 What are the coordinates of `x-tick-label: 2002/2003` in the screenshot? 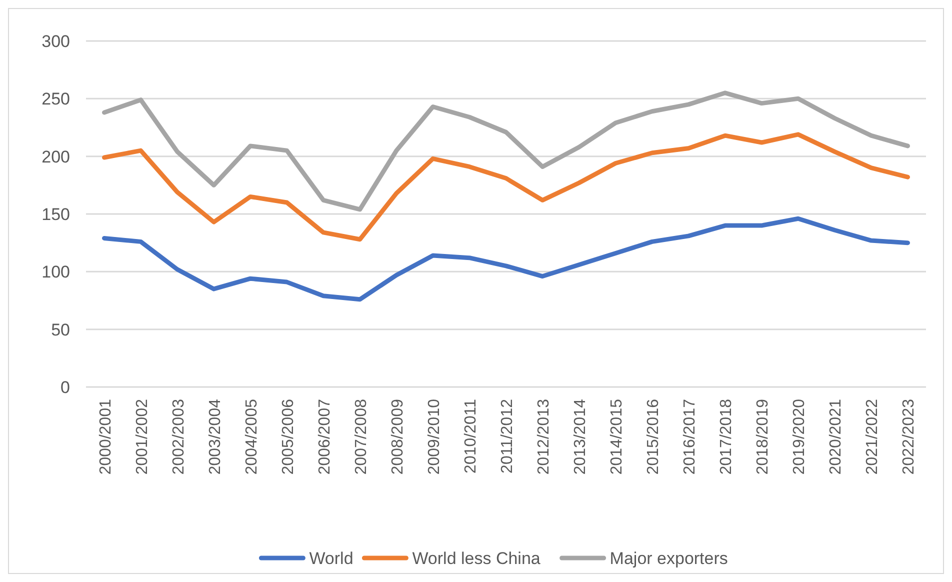 It's located at (179, 436).